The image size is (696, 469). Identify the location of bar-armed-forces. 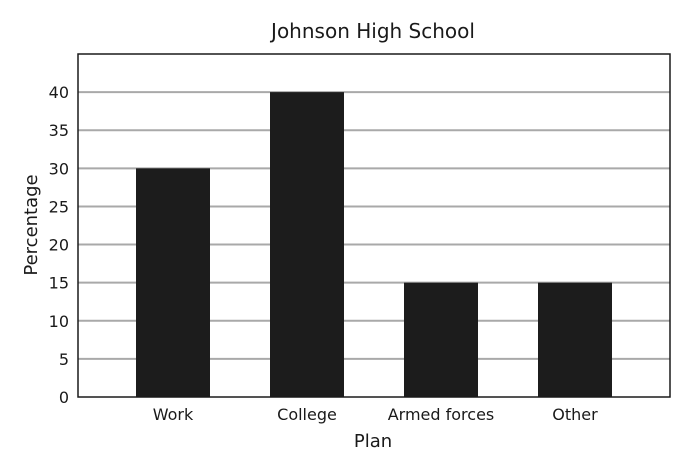
(441, 339).